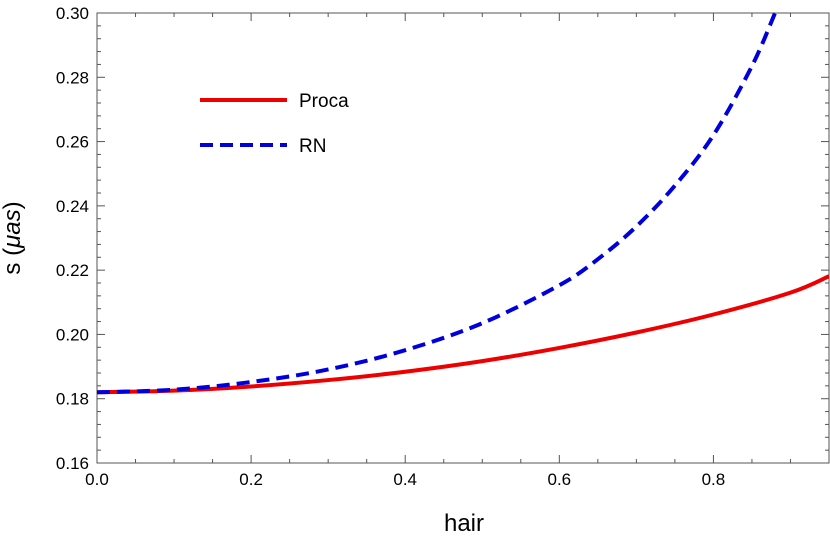 The height and width of the screenshot is (543, 830). What do you see at coordinates (72, 77) in the screenshot?
I see `y-tick-label: 0.28` at bounding box center [72, 77].